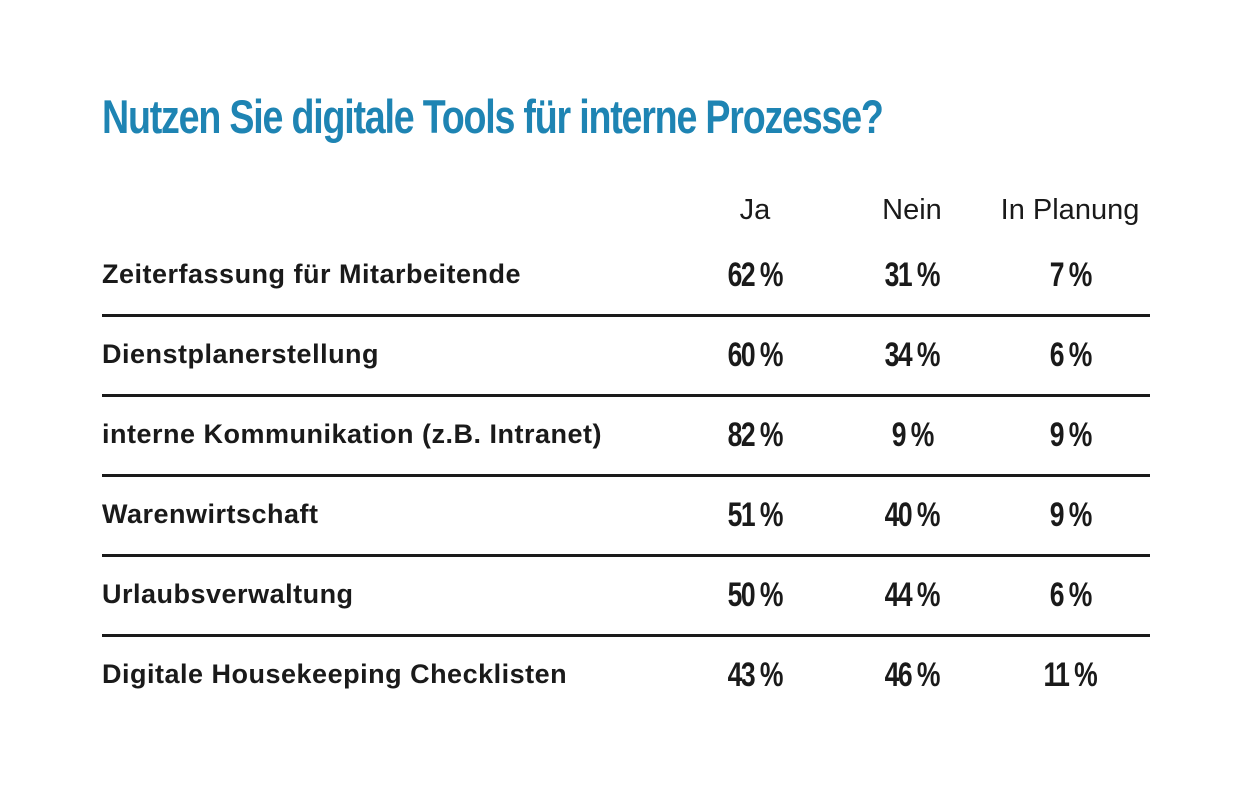 The image size is (1255, 789). I want to click on cell-value: 7 %, so click(1070, 275).